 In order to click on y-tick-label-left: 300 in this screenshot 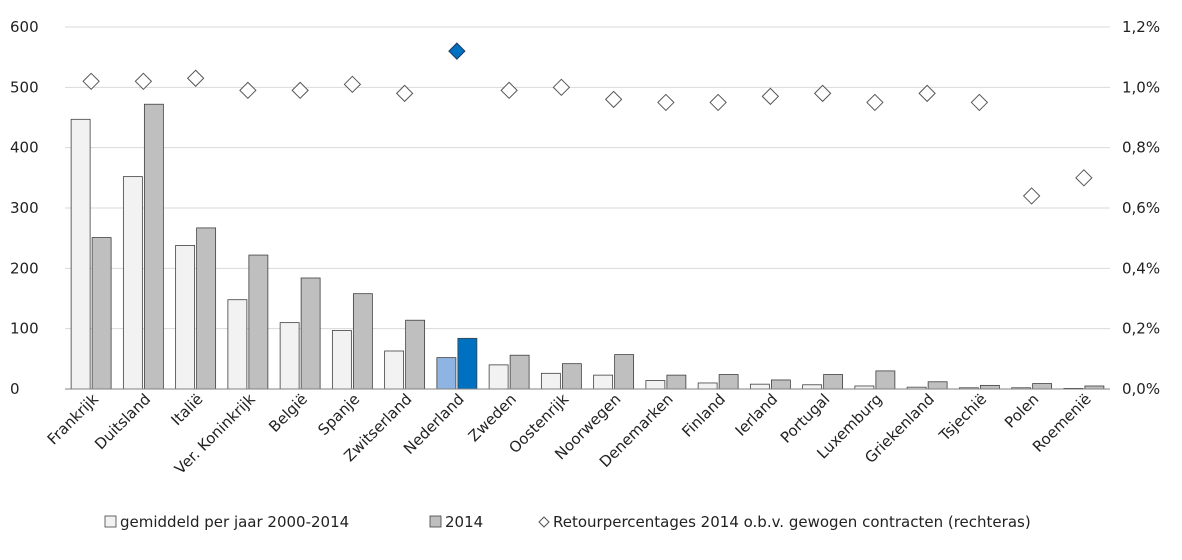, I will do `click(24, 208)`.